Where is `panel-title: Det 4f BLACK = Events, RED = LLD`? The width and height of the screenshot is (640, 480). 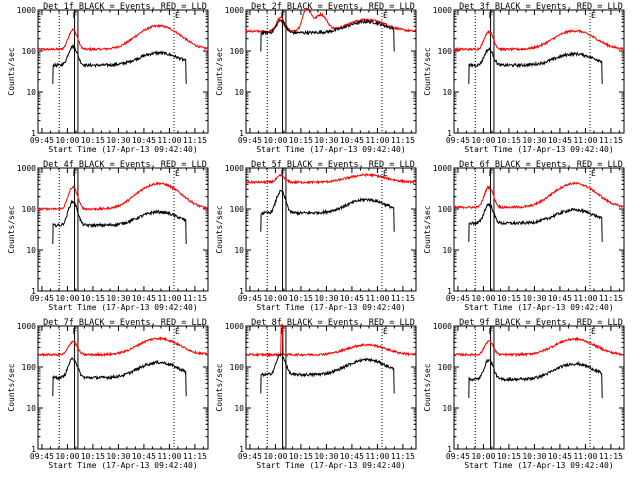 panel-title: Det 4f BLACK = Events, RED = LLD is located at coordinates (125, 165).